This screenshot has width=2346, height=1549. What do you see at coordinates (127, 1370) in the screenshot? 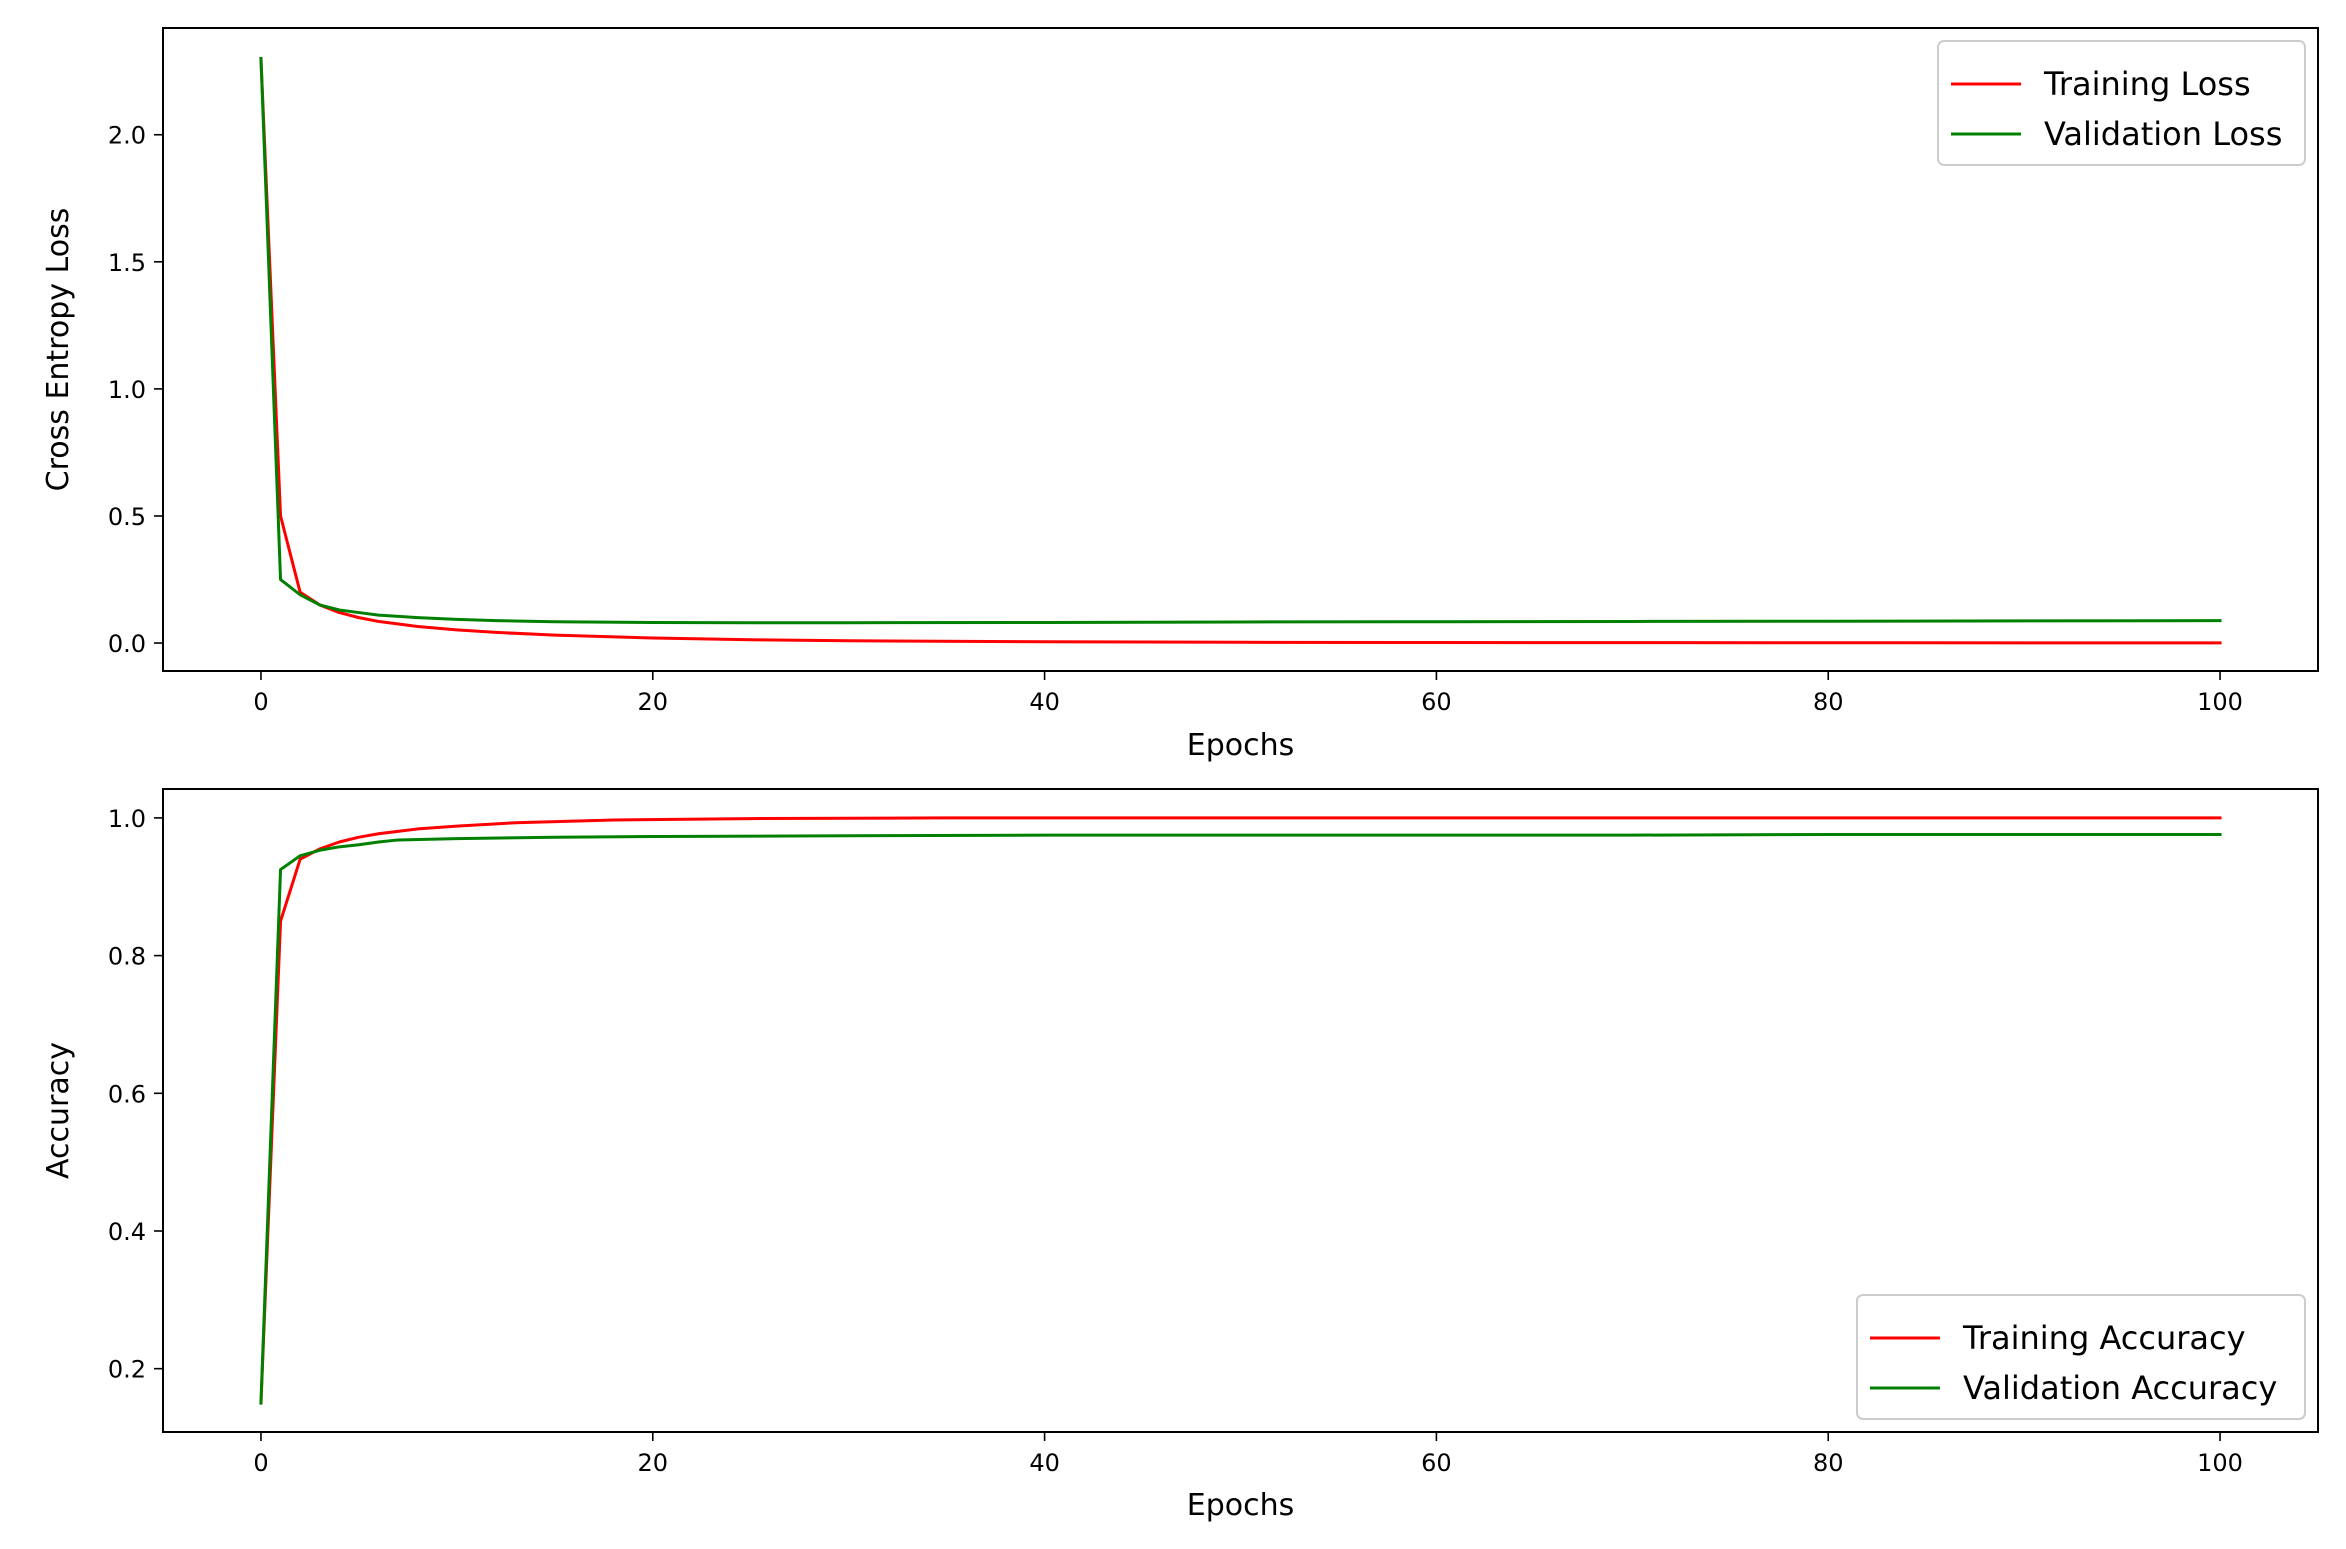
I see `y-tick-label: 0.2` at bounding box center [127, 1370].